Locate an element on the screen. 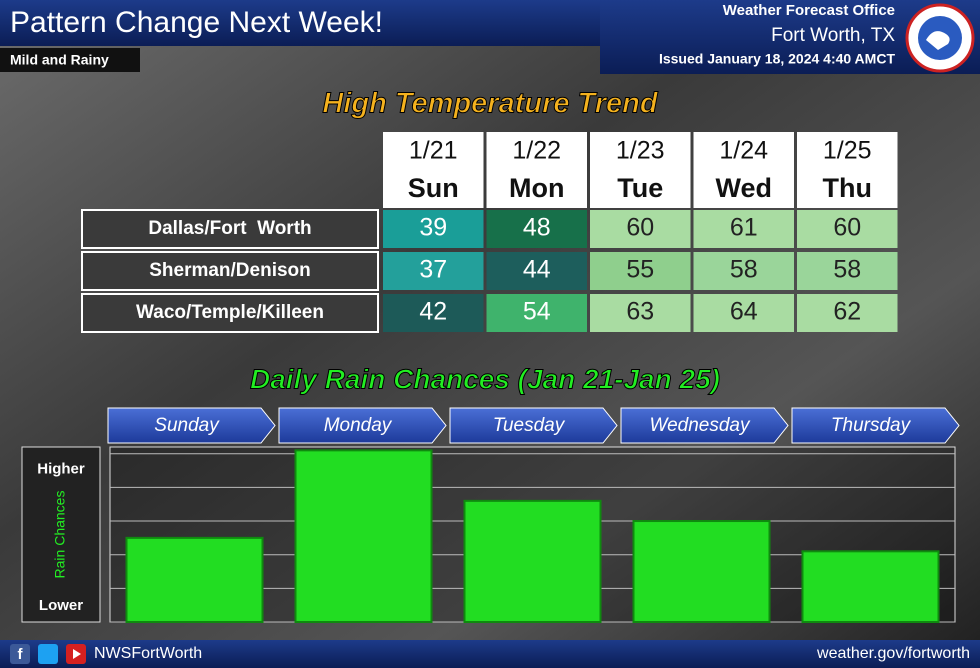 This screenshot has height=668, width=980. temp-value: 63 is located at coordinates (640, 312).